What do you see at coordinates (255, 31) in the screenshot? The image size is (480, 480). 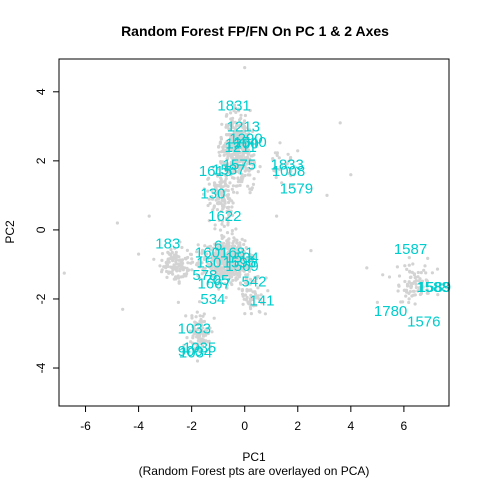 I see `chart-title: Random Forest FP/FN On PC 1 & 2 Axes` at bounding box center [255, 31].